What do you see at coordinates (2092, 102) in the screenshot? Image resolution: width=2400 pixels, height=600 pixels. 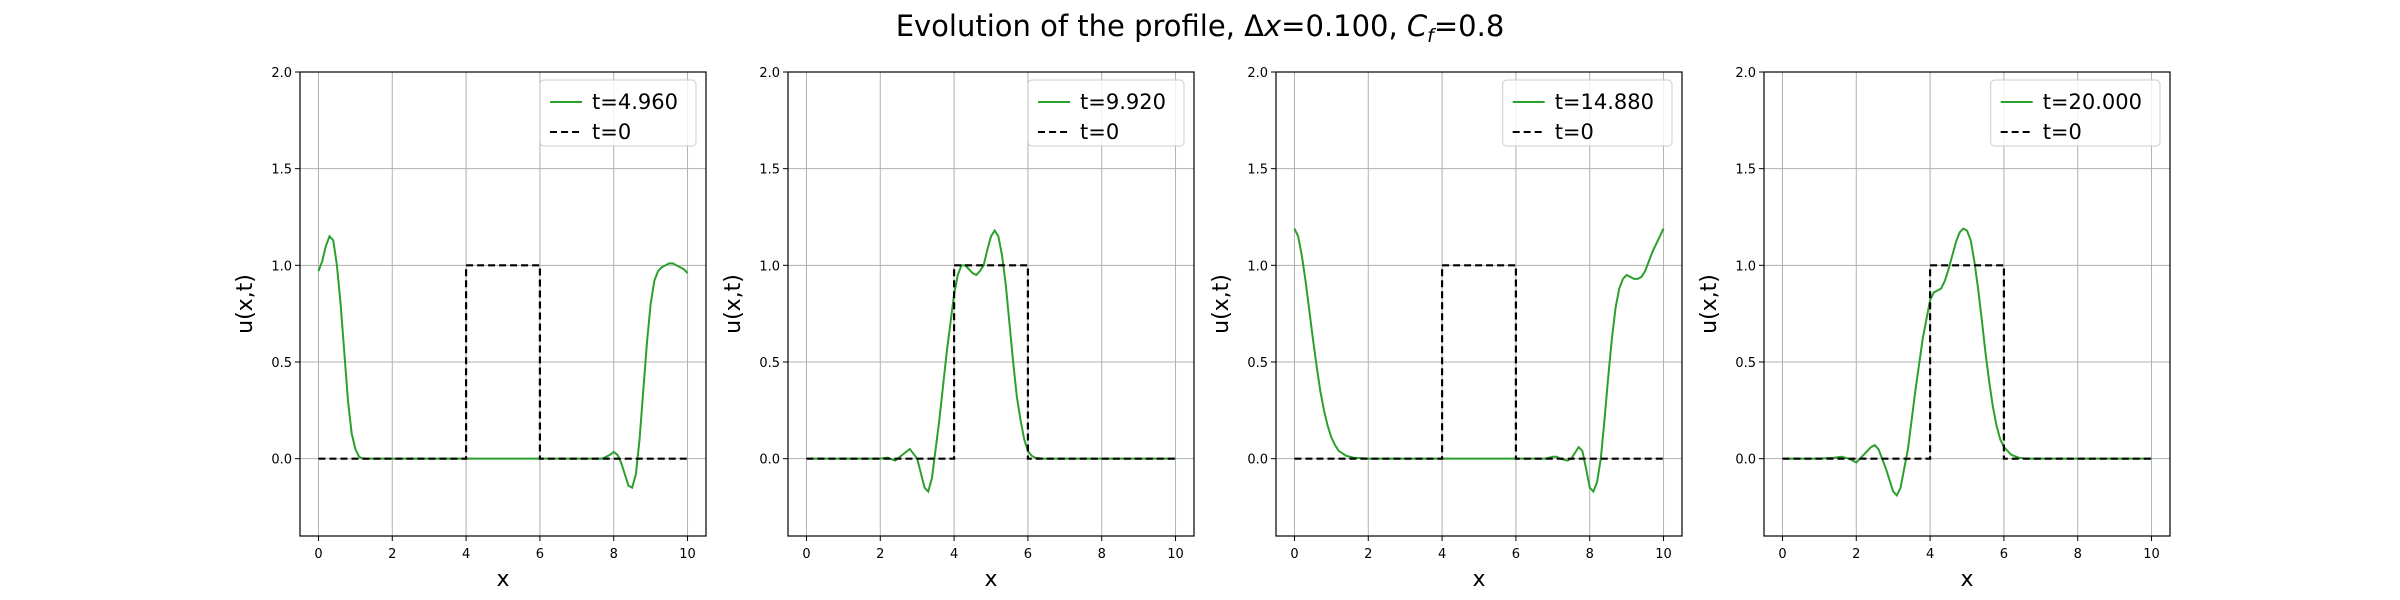 I see `legend-label: t=20.000` at bounding box center [2092, 102].